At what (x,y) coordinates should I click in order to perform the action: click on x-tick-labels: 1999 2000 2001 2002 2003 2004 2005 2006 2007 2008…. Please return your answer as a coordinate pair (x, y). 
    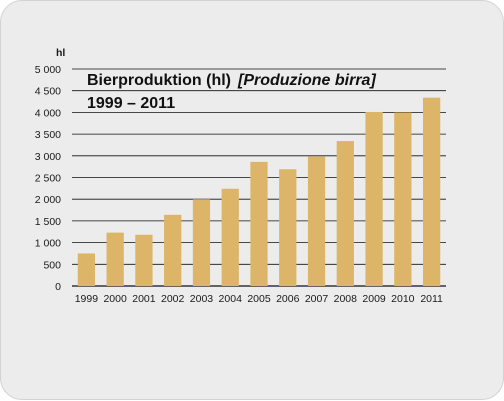
    Looking at the image, I should click on (259, 299).